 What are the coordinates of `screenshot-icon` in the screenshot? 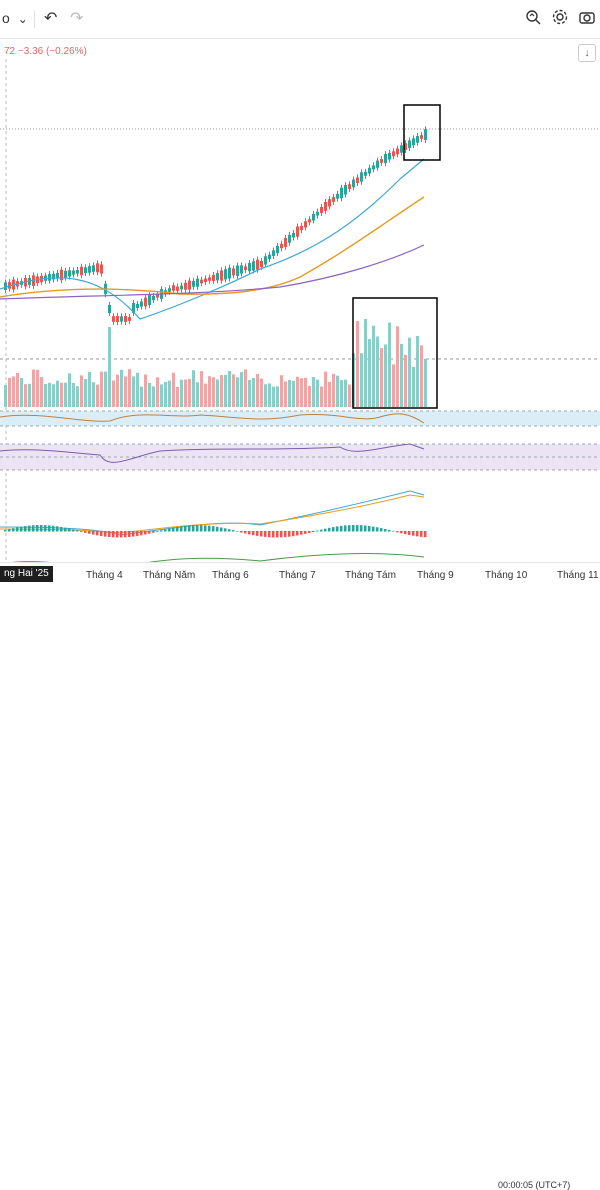 It's located at (533, 18).